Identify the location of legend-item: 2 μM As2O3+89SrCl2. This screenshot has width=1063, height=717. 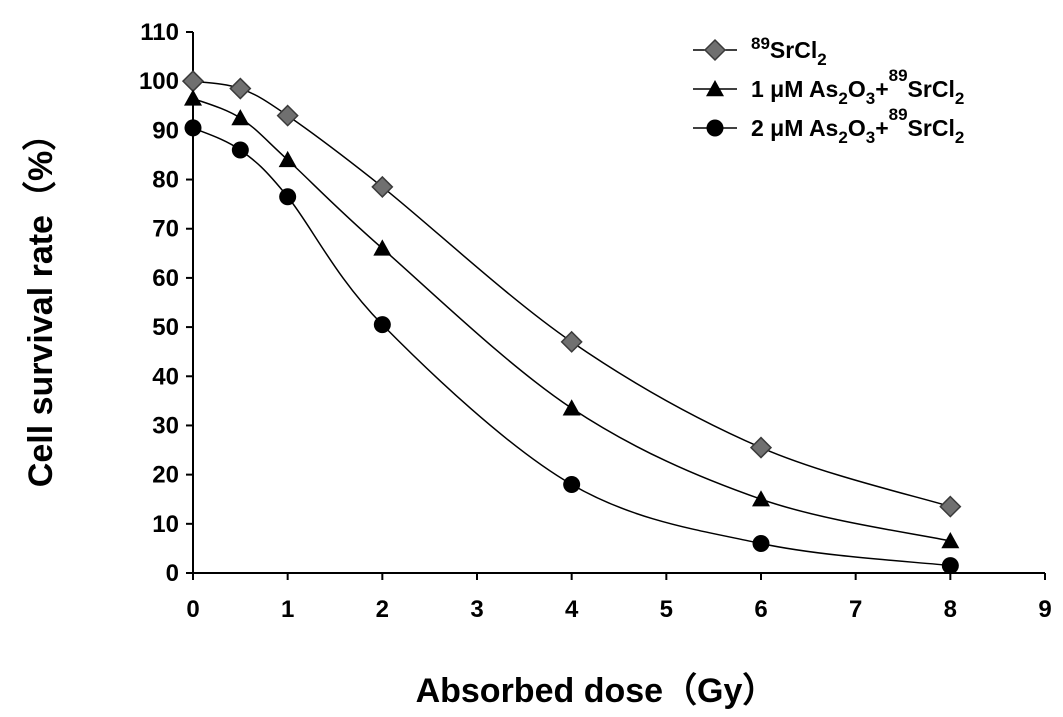
(828, 126).